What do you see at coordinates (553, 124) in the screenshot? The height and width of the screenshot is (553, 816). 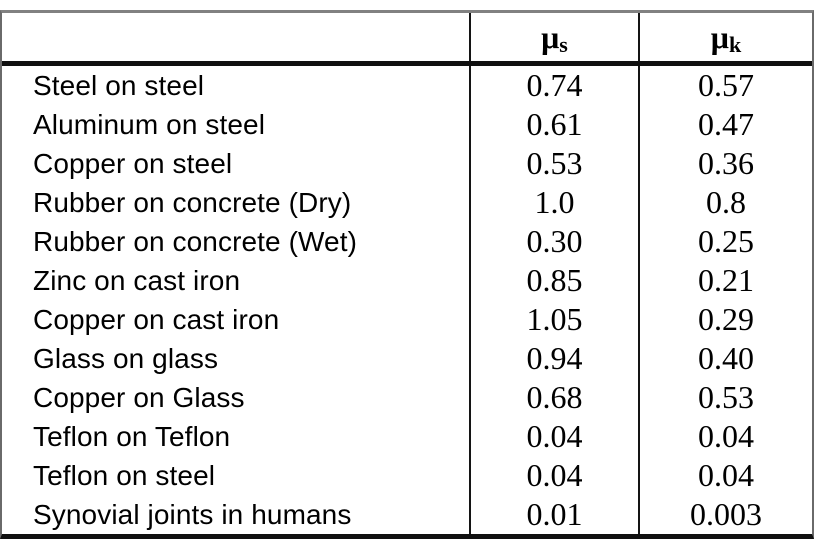 I see `mu-s-value: 0.61` at bounding box center [553, 124].